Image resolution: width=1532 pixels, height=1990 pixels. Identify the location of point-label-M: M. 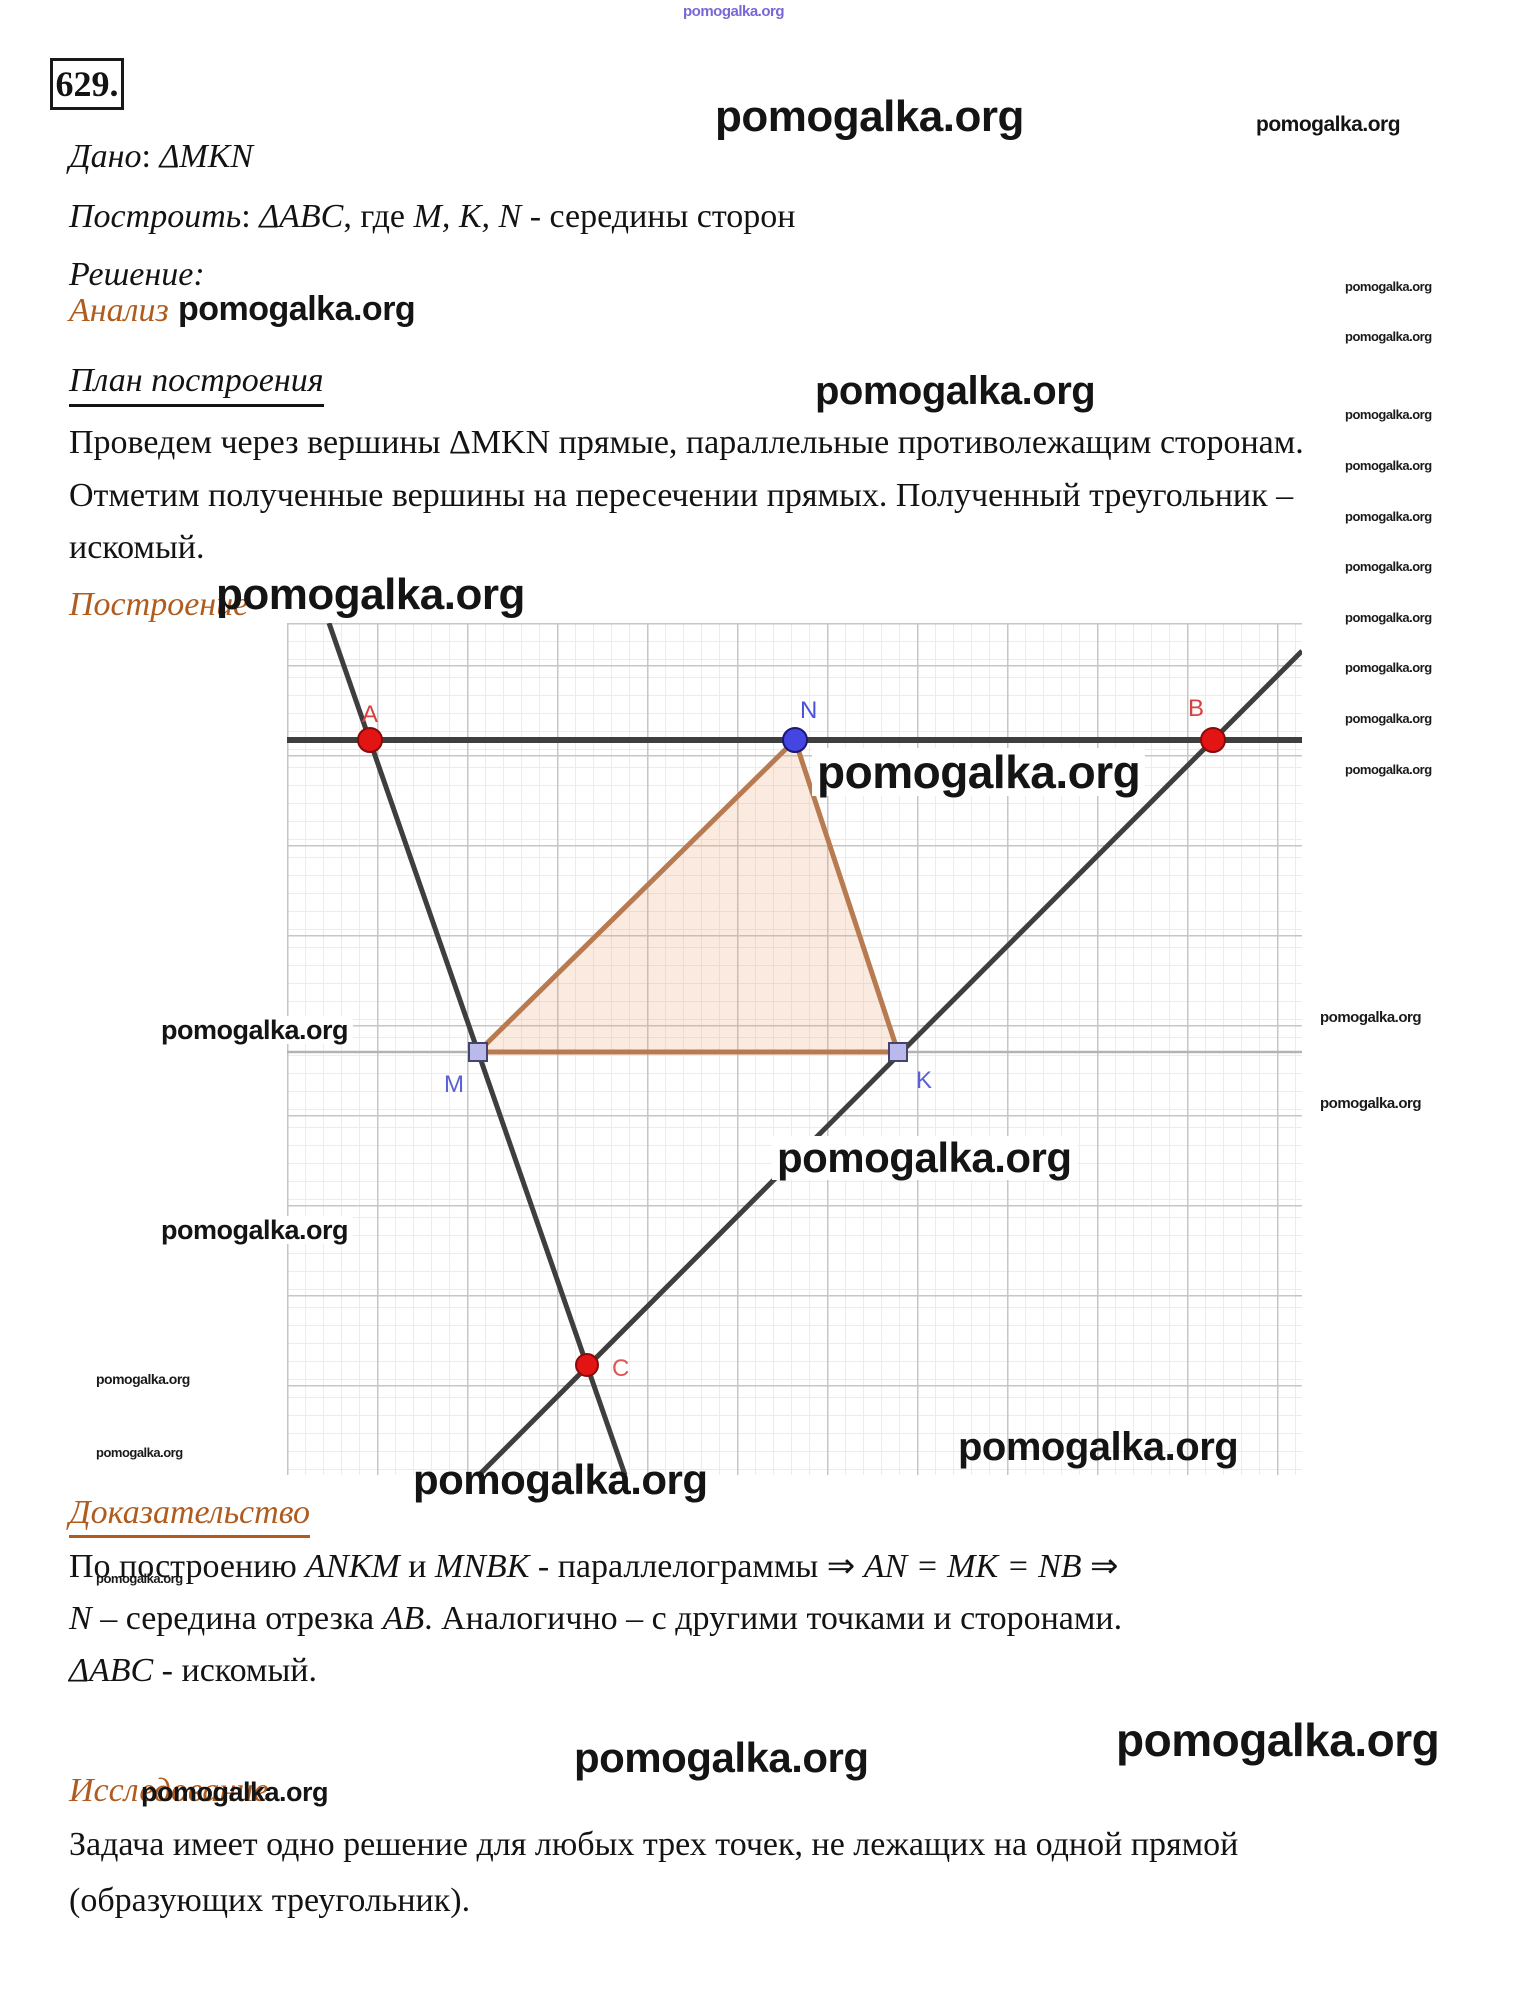
(454, 1084).